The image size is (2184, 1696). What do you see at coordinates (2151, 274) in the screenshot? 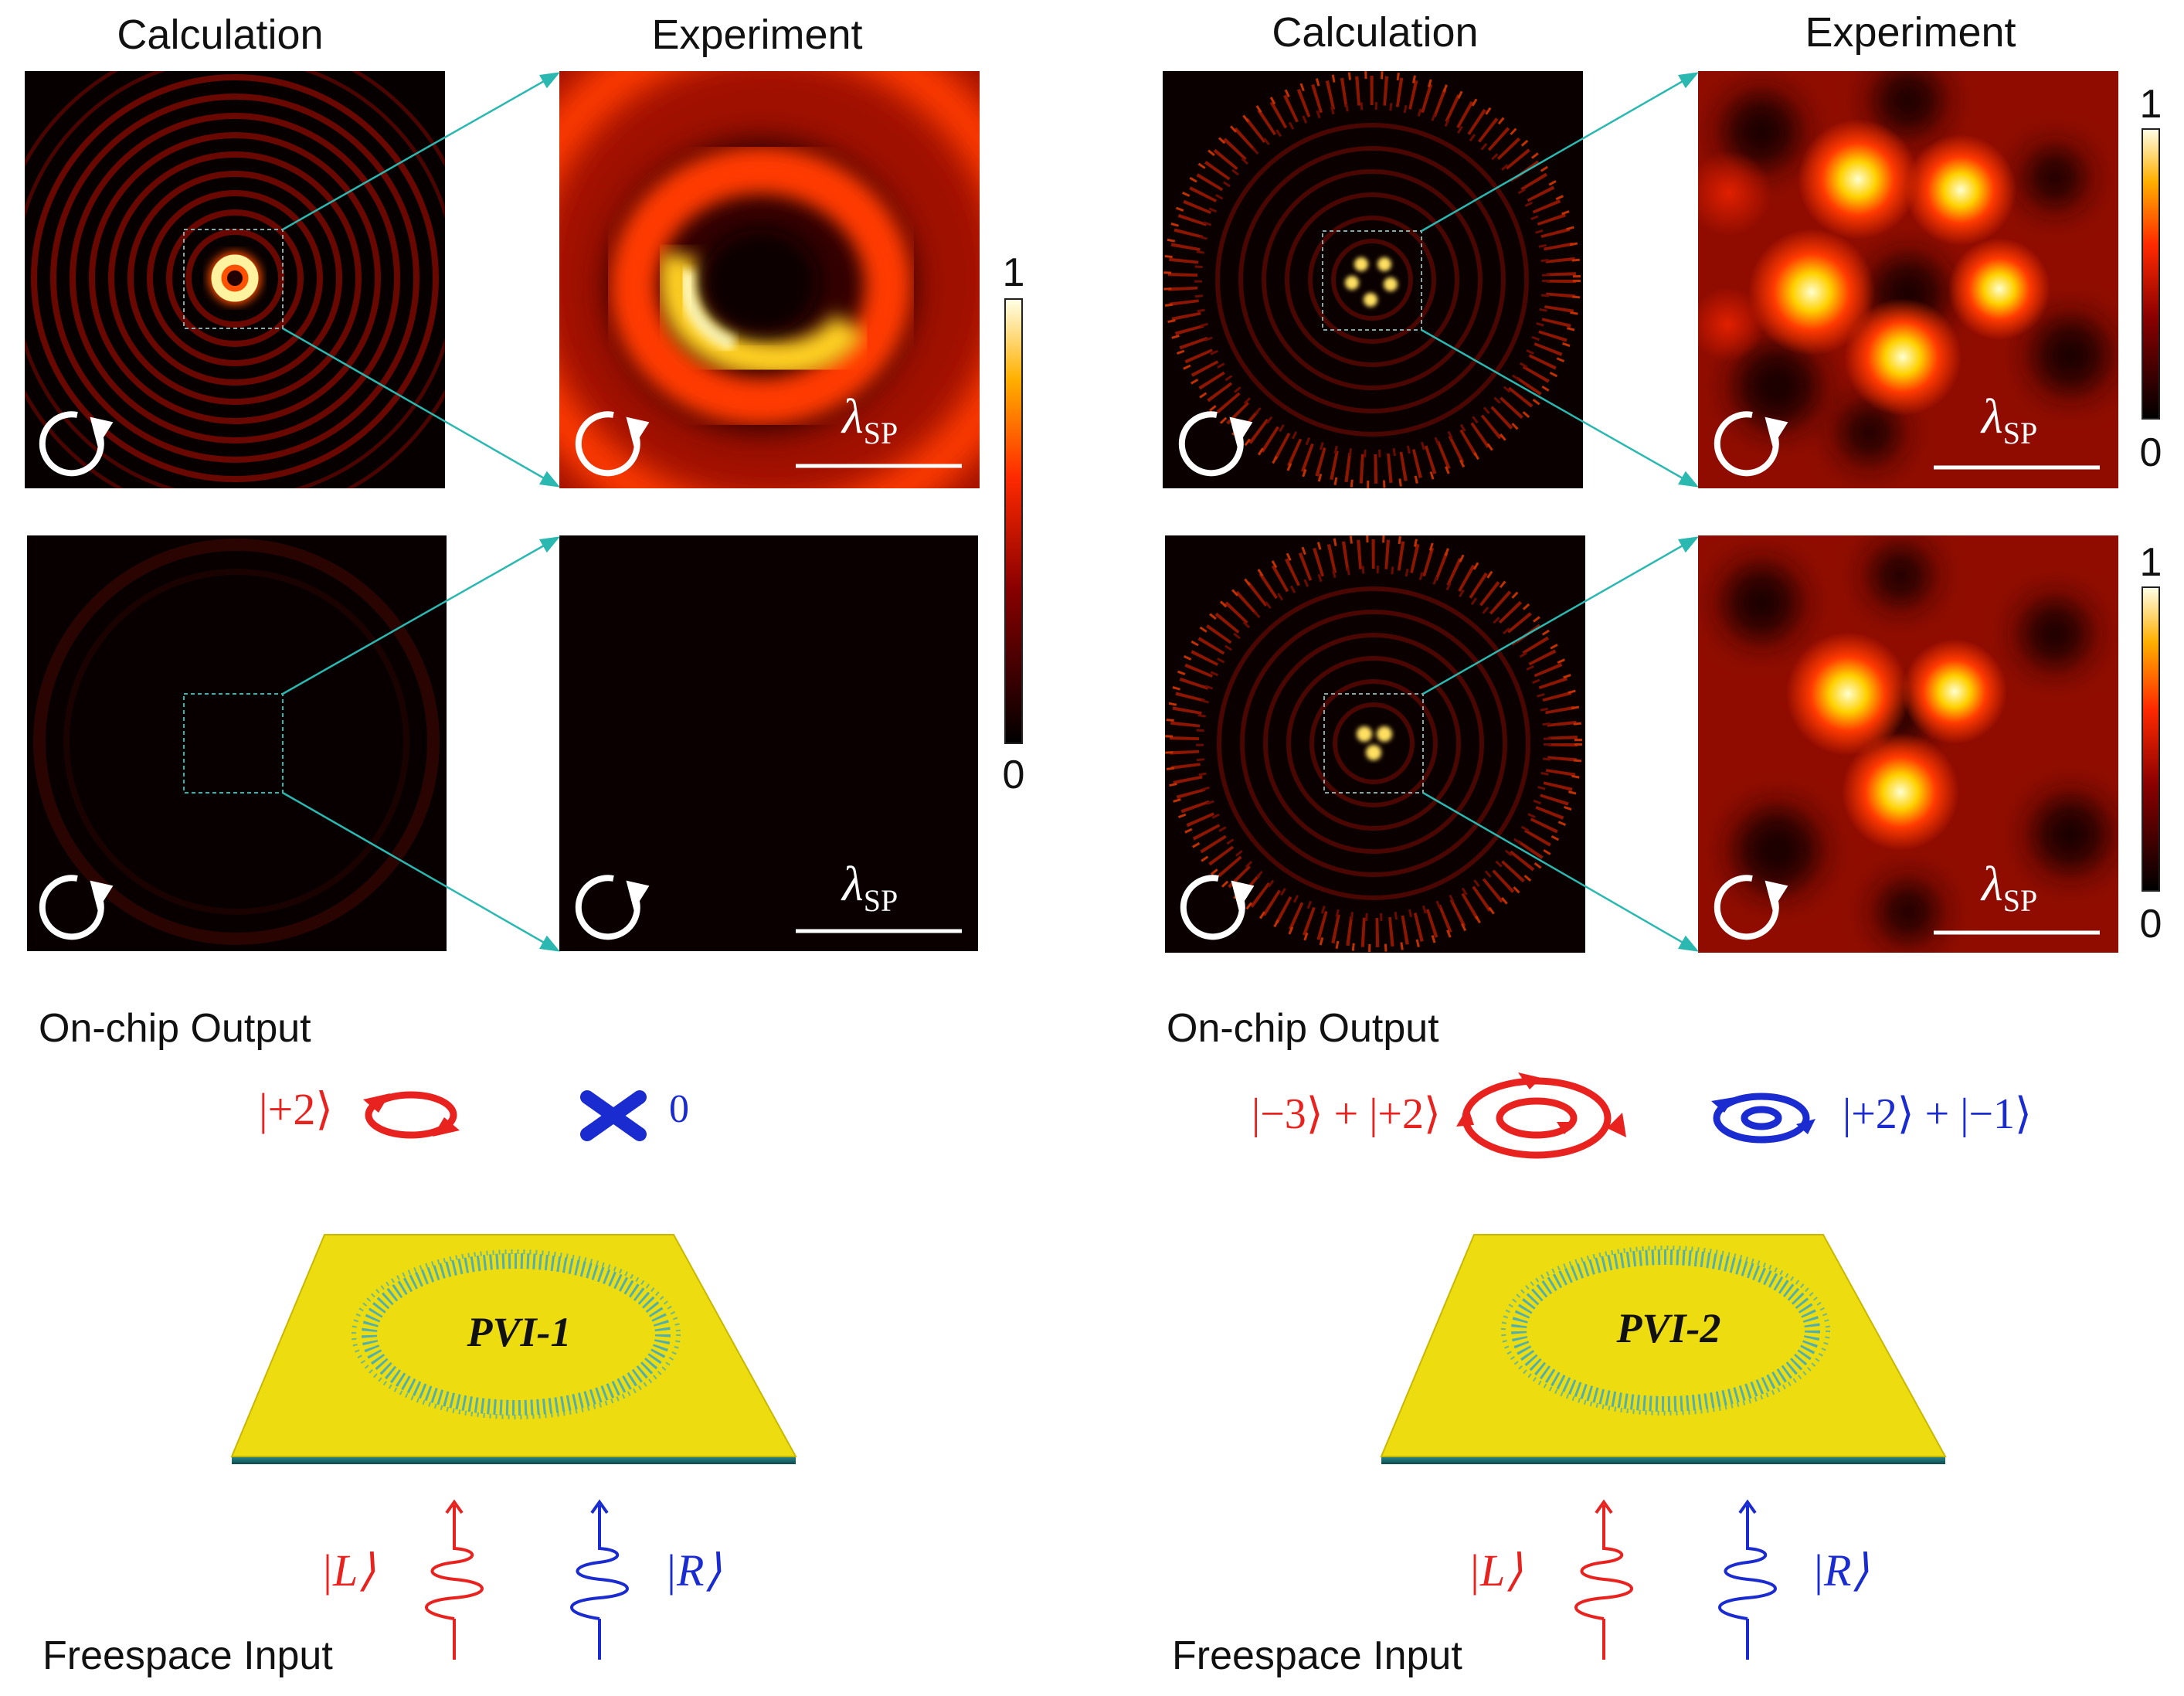
I see `right-top-colorbar` at bounding box center [2151, 274].